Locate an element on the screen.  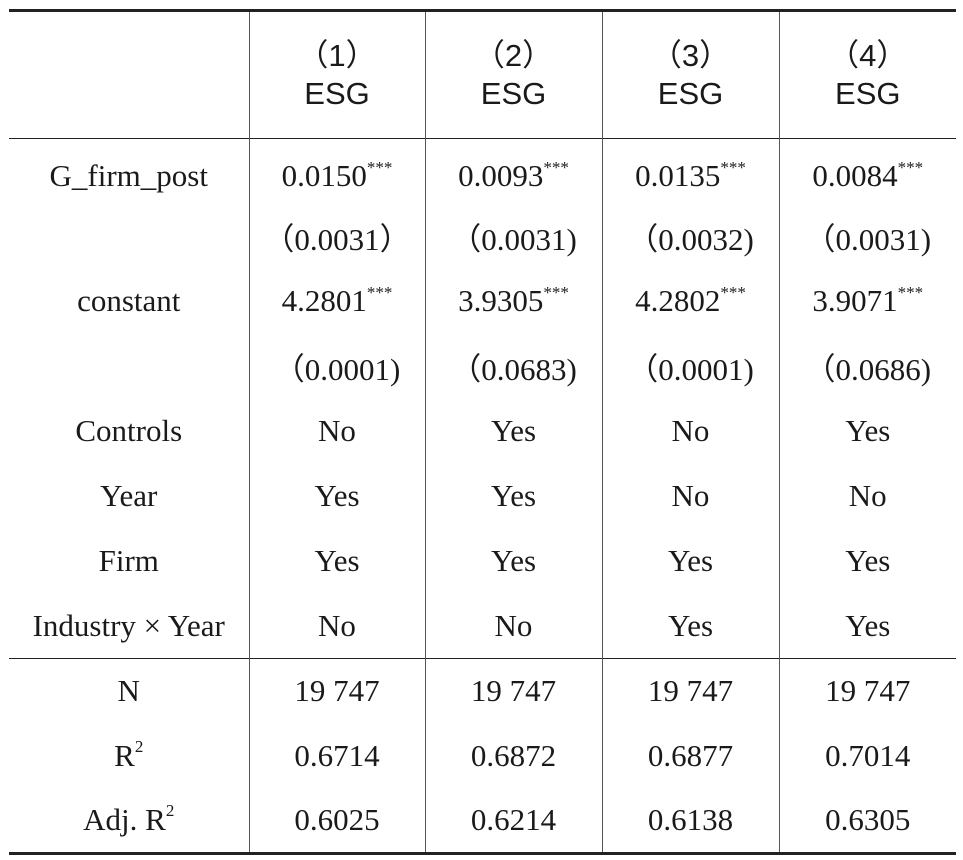
table-cell: 0.0135*** is located at coordinates (690, 171).